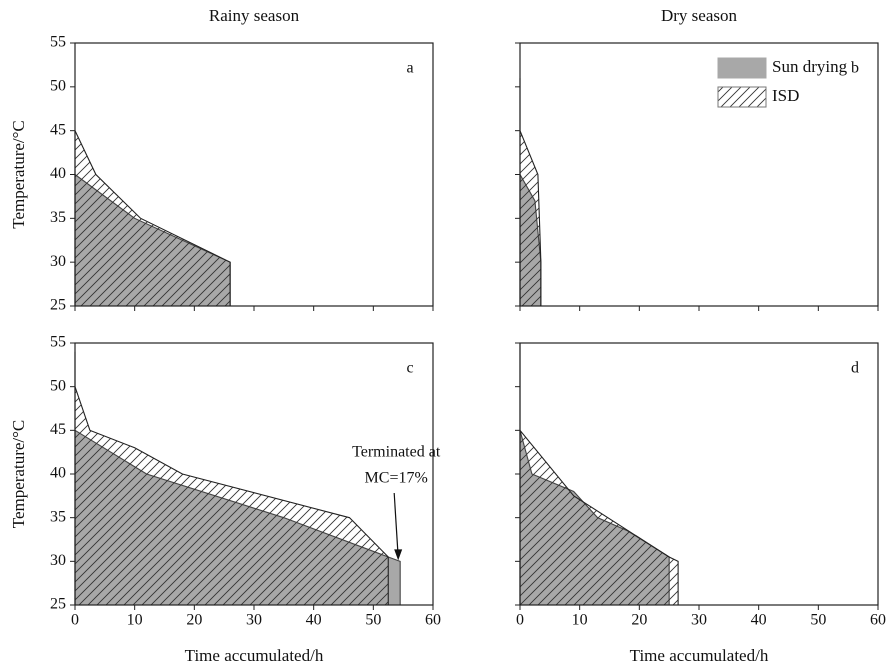 The image size is (893, 668). What do you see at coordinates (699, 15) in the screenshot?
I see `column-title: Dry season` at bounding box center [699, 15].